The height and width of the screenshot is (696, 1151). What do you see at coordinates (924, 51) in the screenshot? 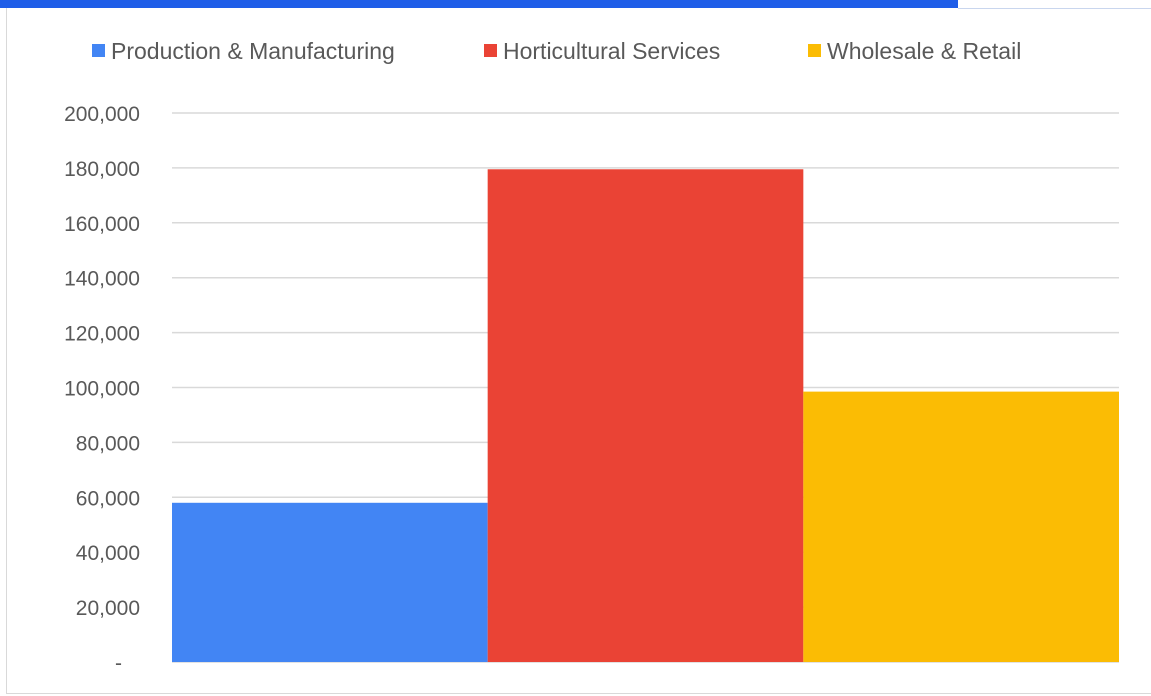
I see `legend-label: Wholesale & Retail` at bounding box center [924, 51].